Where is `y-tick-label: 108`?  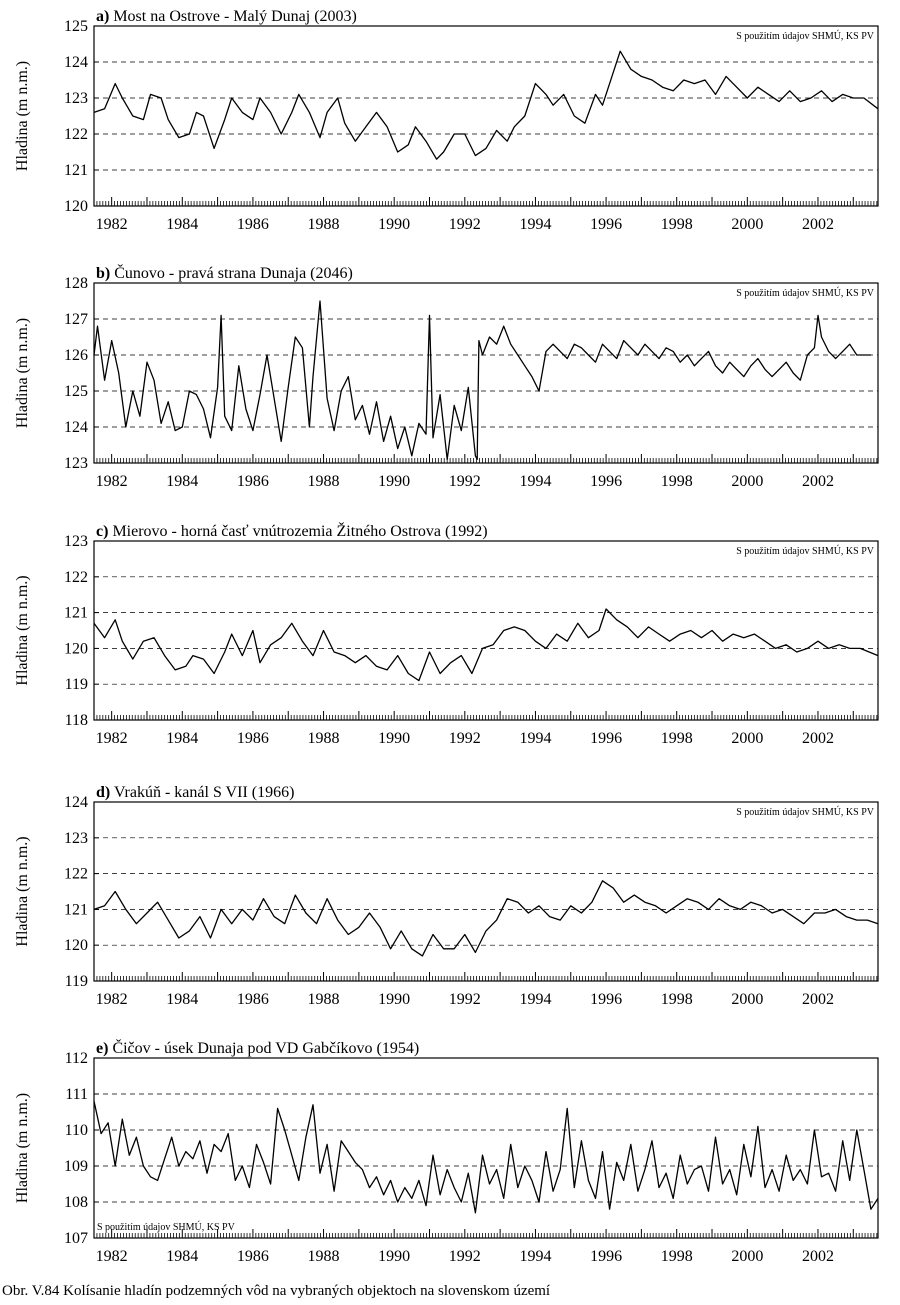
y-tick-label: 108 is located at coordinates (76, 1202).